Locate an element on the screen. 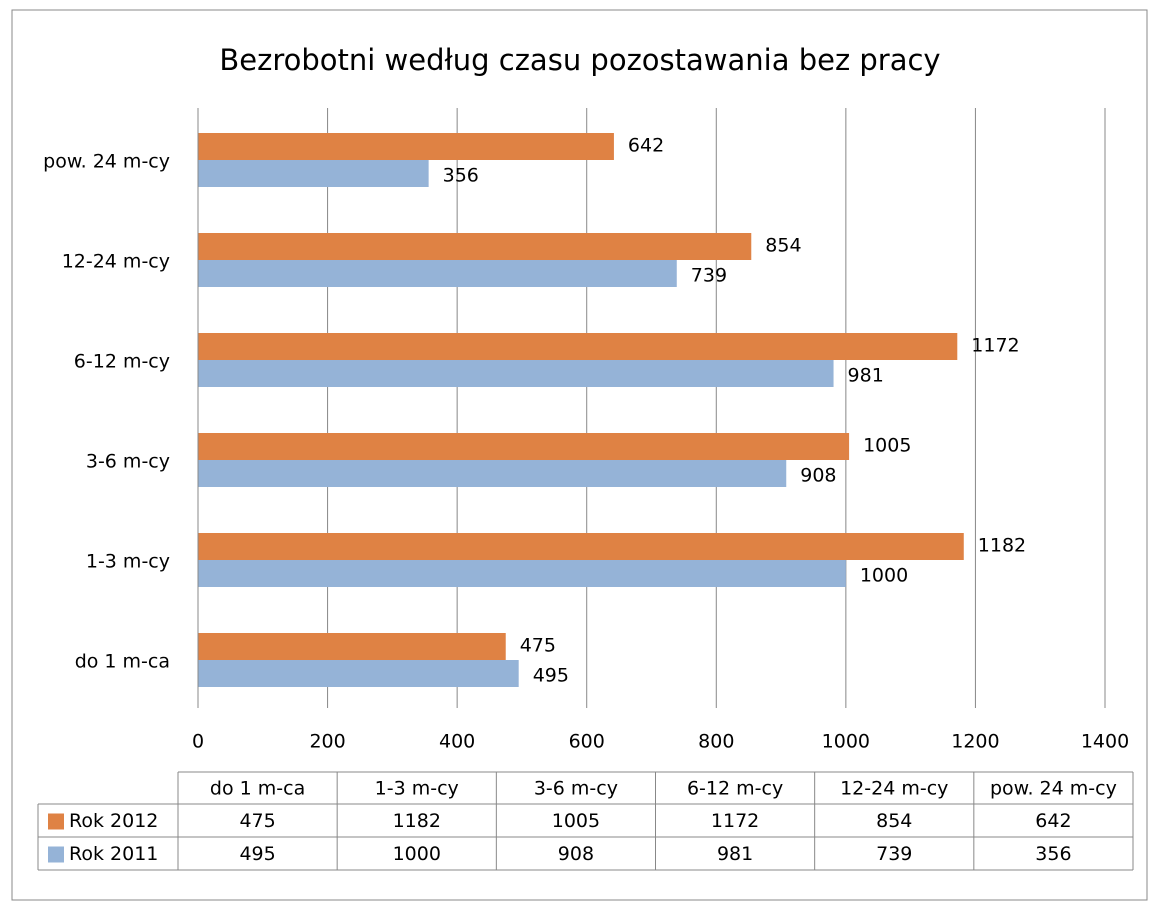  y-tick-label: 12-24 m-cy is located at coordinates (116, 262).